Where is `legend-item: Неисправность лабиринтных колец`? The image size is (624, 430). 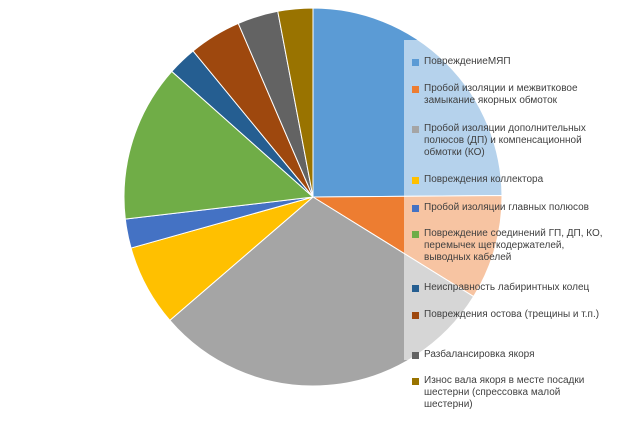 legend-item: Неисправность лабиринтных колец is located at coordinates (510, 288).